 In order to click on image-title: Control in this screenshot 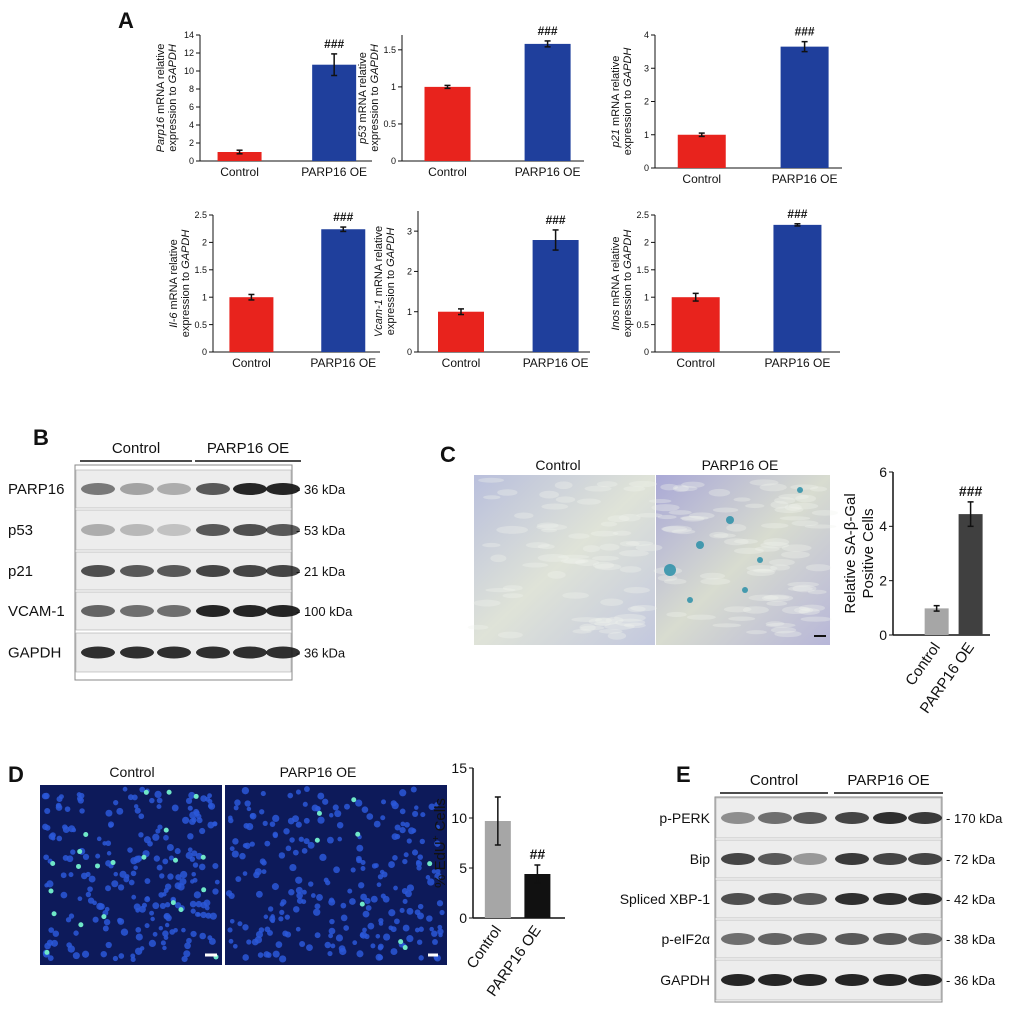, I will do `click(557, 465)`.